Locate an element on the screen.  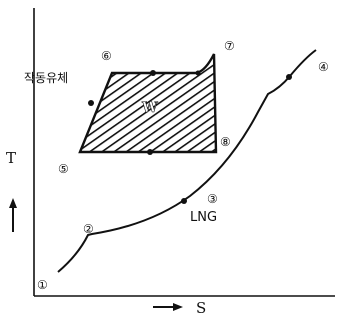
marker-2: ② is located at coordinates (88, 229).